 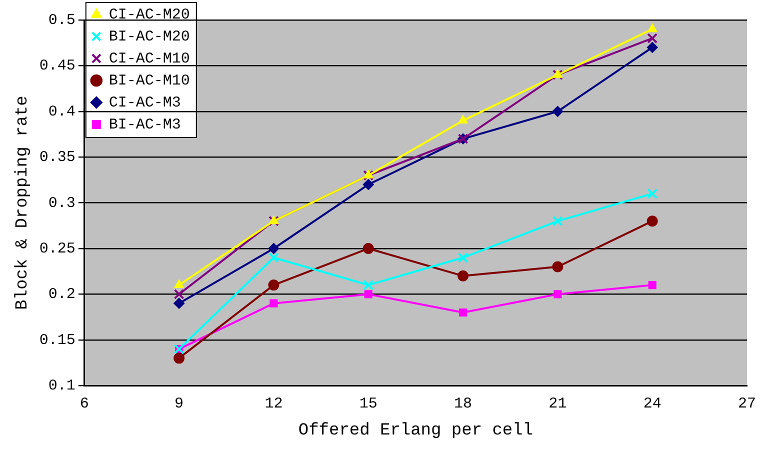 What do you see at coordinates (747, 404) in the screenshot?
I see `x-tick-label: 27` at bounding box center [747, 404].